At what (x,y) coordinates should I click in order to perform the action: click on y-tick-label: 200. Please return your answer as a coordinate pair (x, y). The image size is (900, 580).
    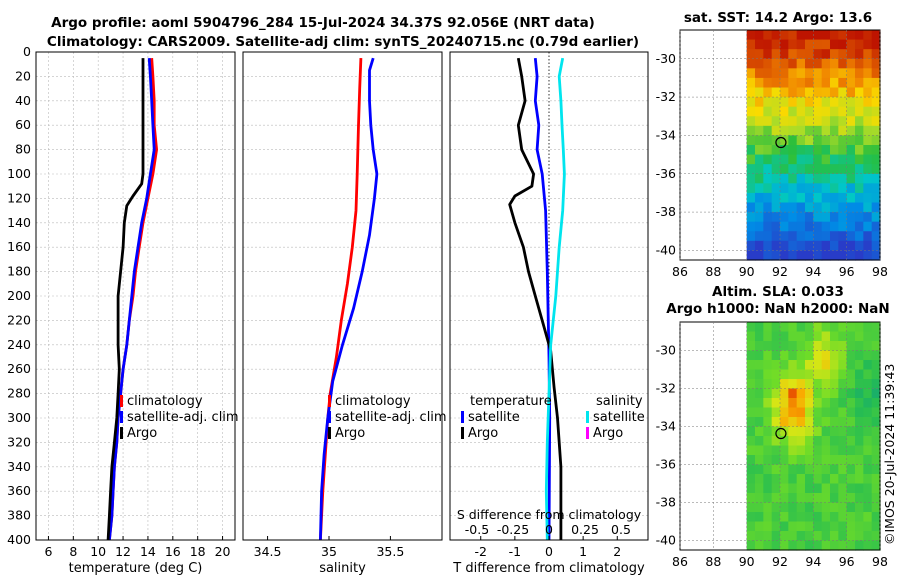
    Looking at the image, I should click on (19, 295).